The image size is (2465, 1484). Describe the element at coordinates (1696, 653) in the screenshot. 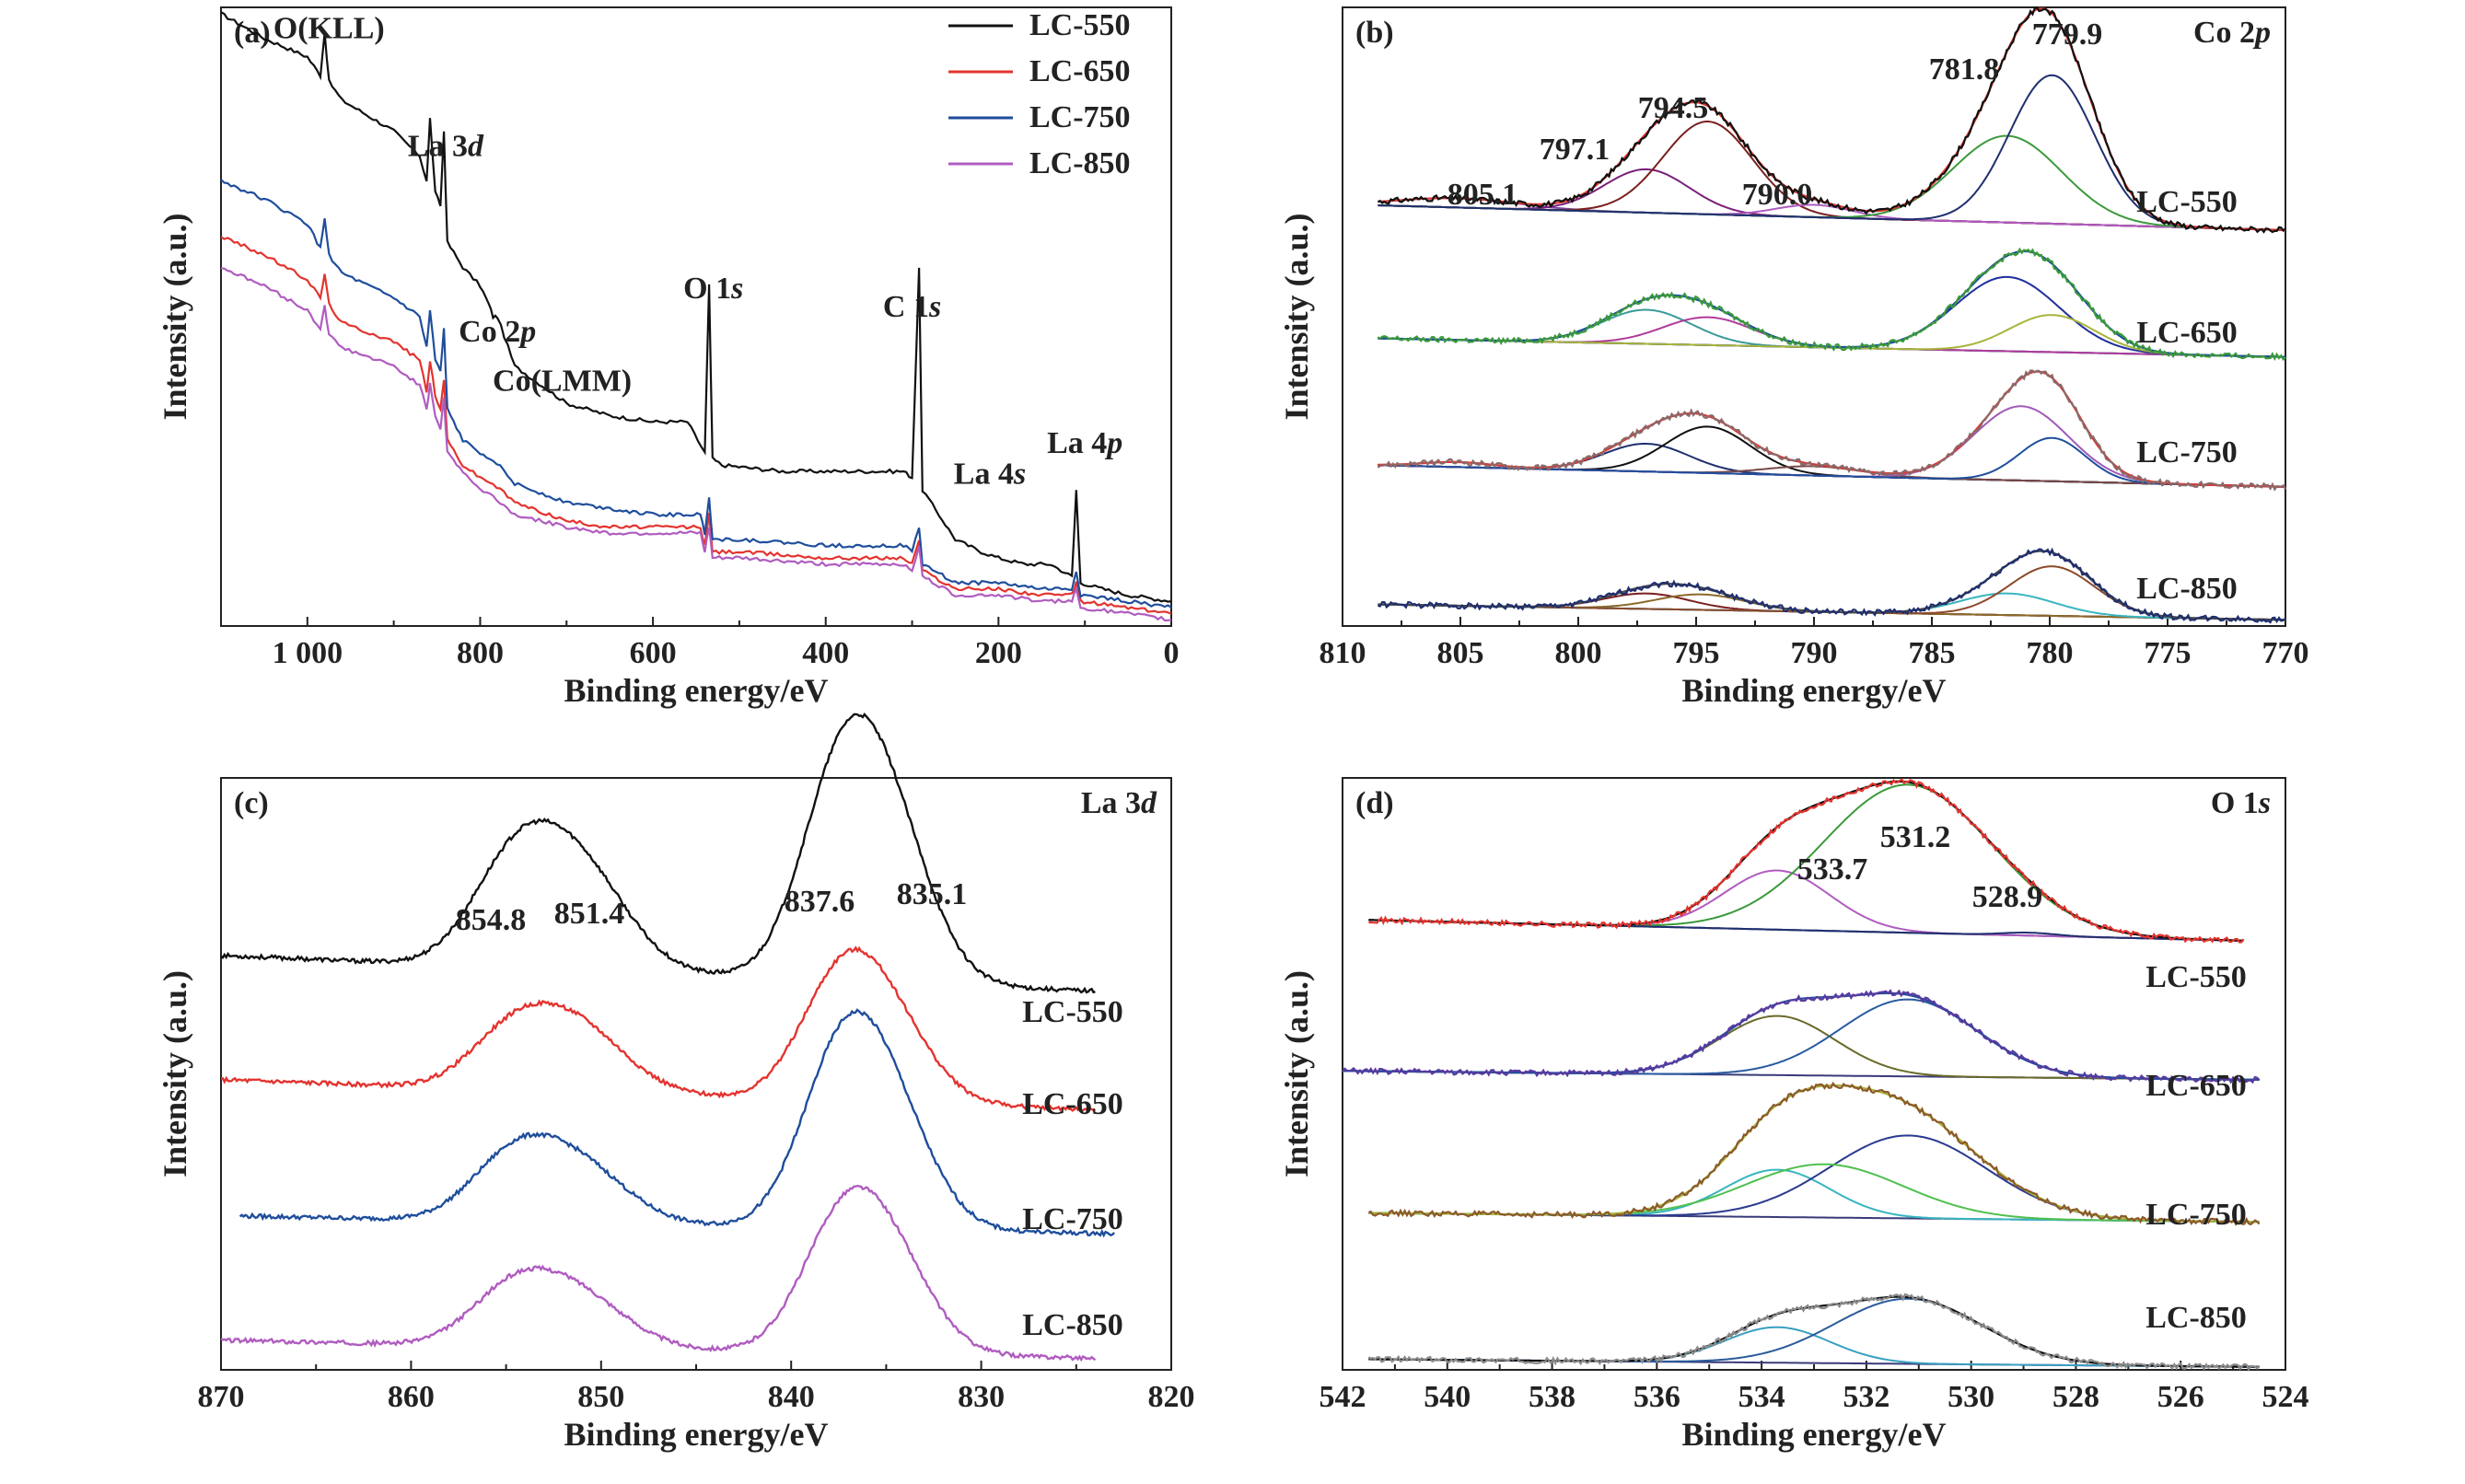

I see `x-tick-label: 795` at that location.